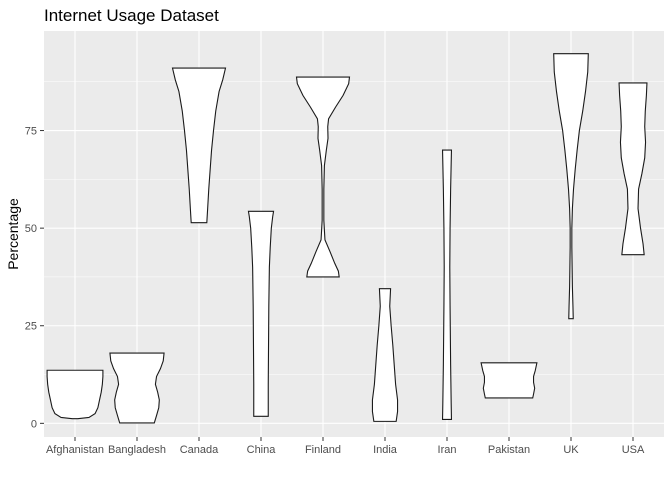 This screenshot has width=672, height=480. Describe the element at coordinates (447, 450) in the screenshot. I see `x-tick-label: Iran` at that location.